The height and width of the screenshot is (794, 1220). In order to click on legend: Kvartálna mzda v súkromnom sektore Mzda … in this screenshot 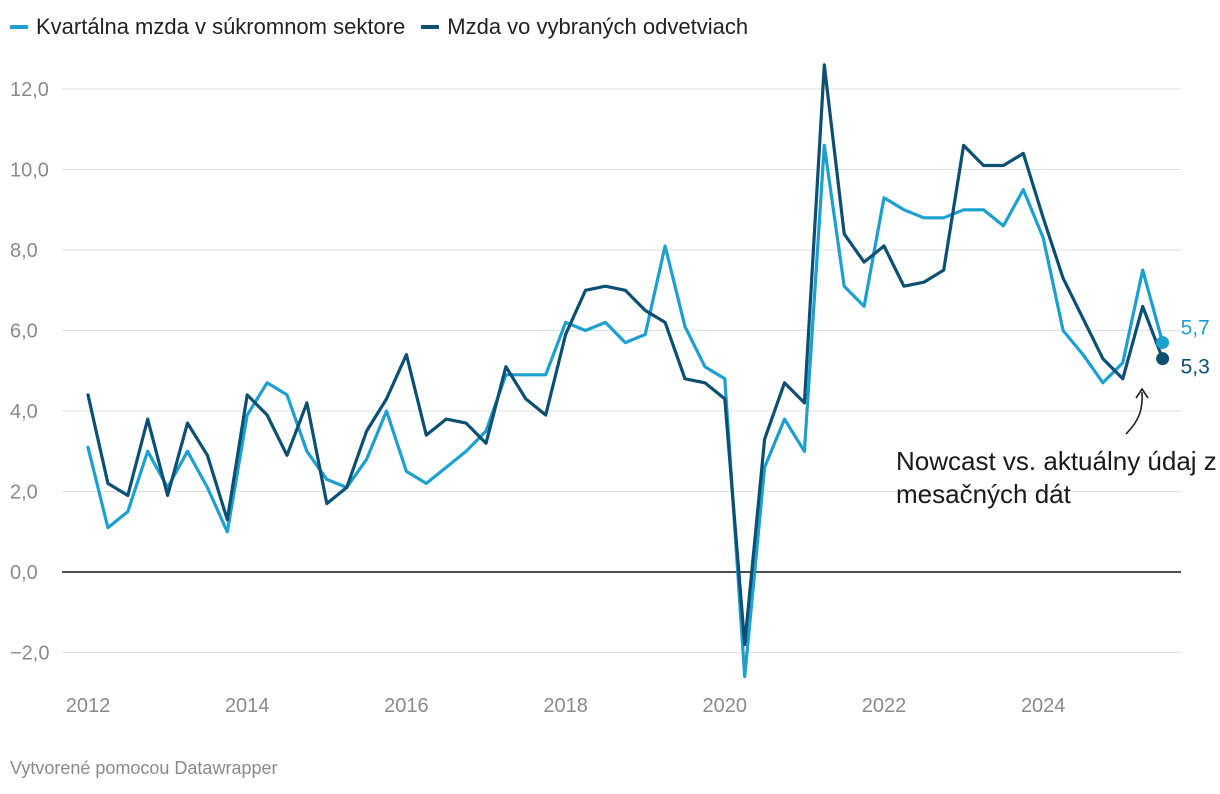, I will do `click(379, 27)`.